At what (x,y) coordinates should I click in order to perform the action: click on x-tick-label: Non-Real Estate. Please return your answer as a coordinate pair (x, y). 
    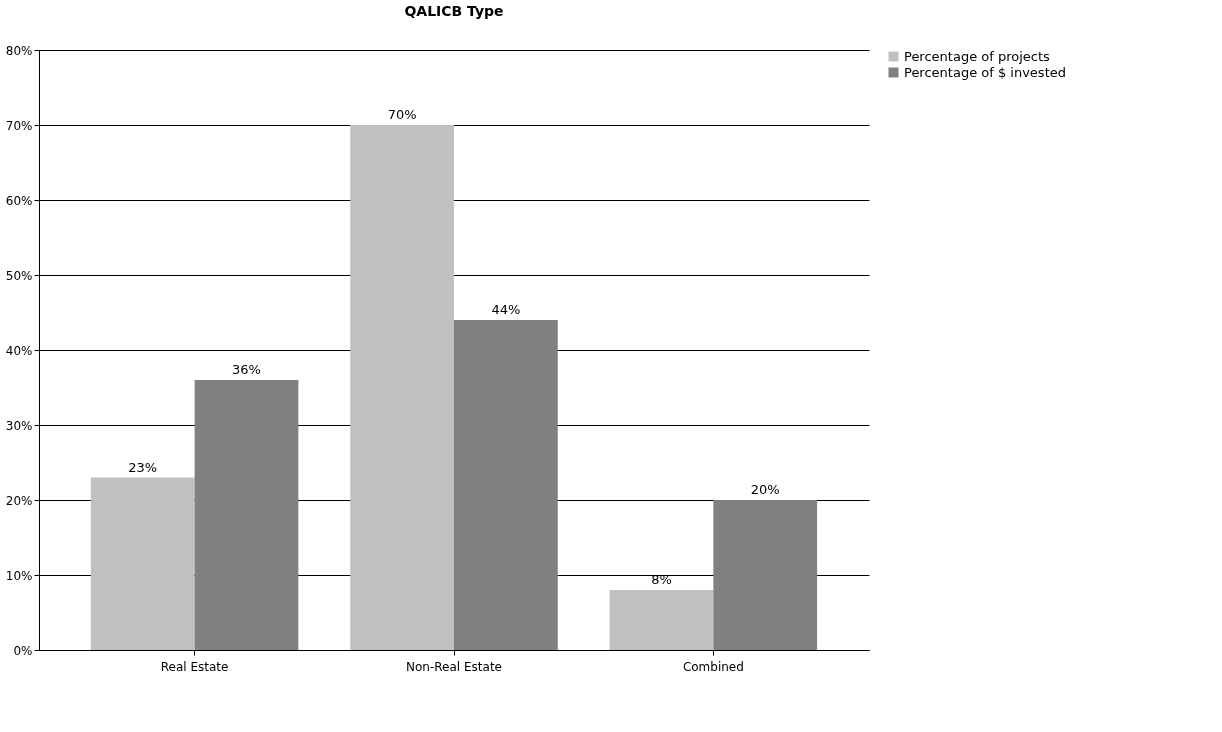
    Looking at the image, I should click on (454, 666).